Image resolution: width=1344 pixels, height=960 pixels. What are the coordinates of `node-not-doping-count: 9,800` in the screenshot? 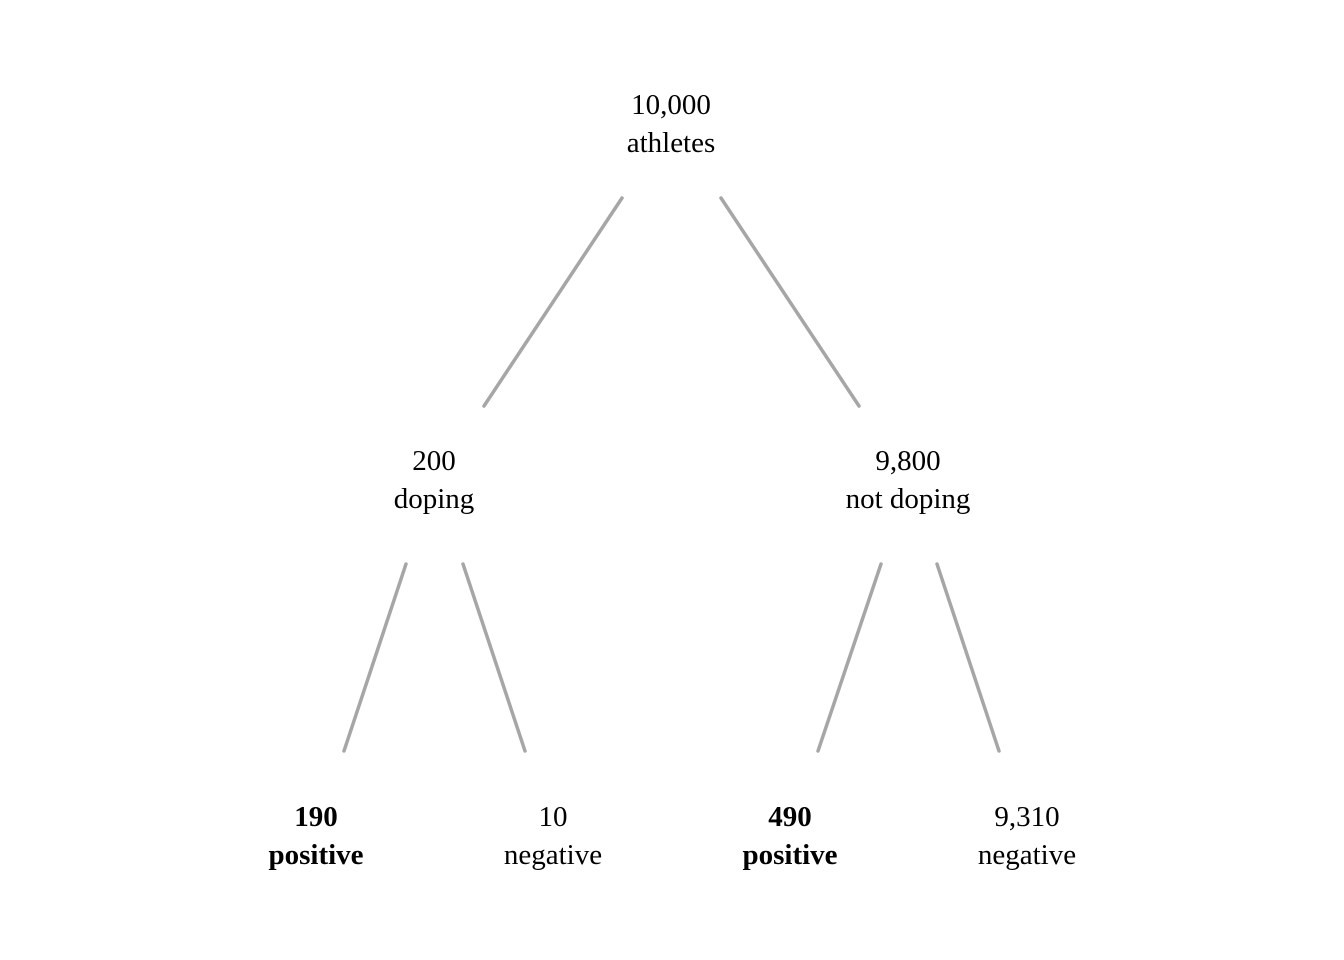 It's located at (908, 461).